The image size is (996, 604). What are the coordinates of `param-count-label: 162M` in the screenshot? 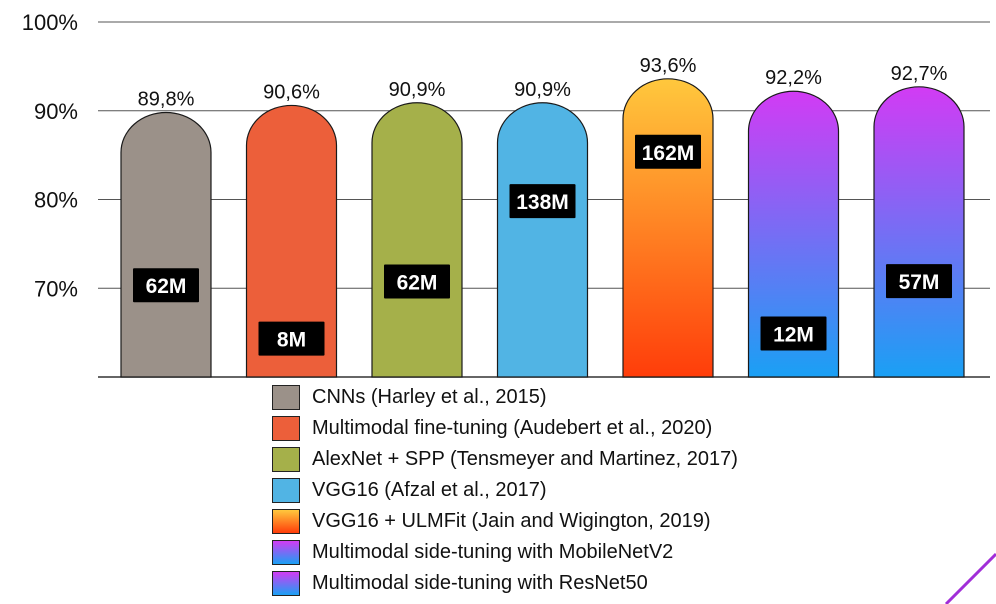 It's located at (668, 153).